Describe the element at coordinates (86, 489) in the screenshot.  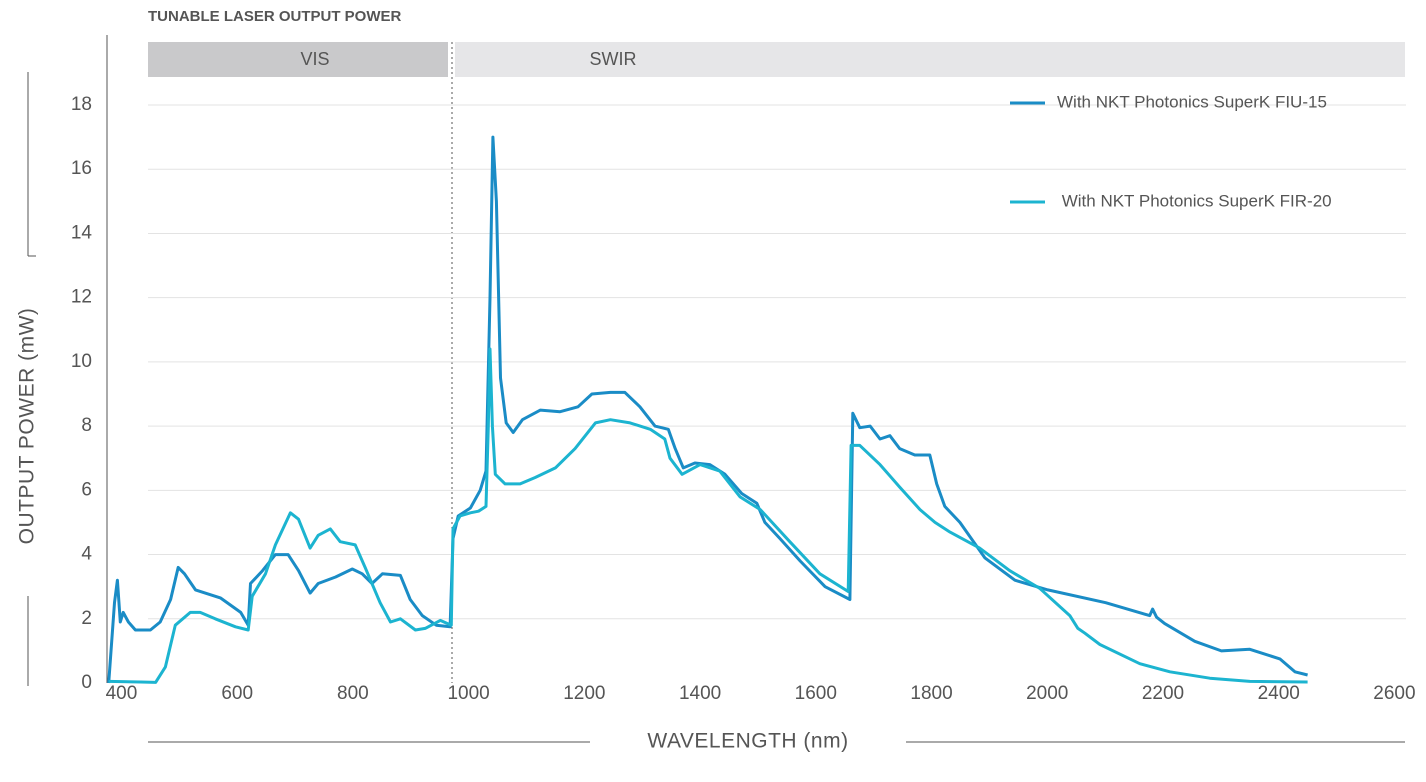
I see `y-tick-label: 6` at that location.